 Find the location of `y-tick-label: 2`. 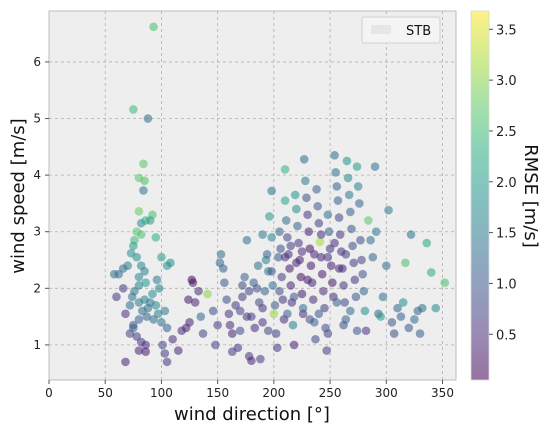

y-tick-label: 2 is located at coordinates (37, 288).